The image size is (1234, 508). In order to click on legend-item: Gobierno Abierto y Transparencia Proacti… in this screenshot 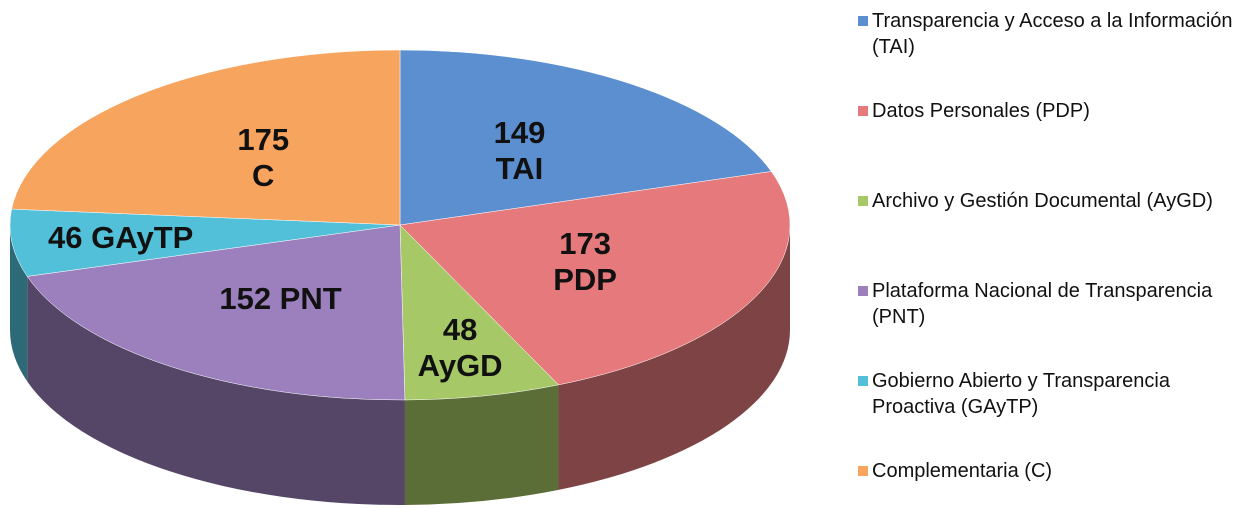, I will do `click(1046, 394)`.